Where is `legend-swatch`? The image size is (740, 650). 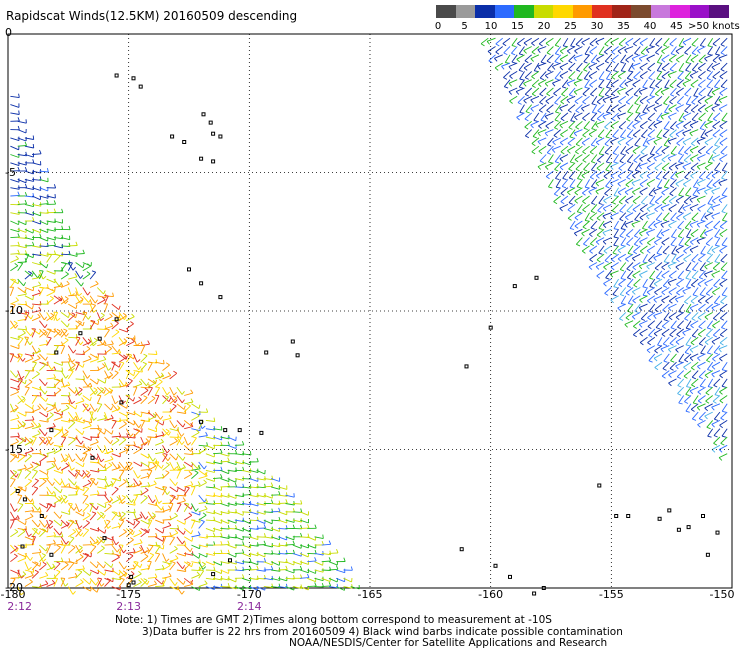
legend-swatch is located at coordinates (543, 11).